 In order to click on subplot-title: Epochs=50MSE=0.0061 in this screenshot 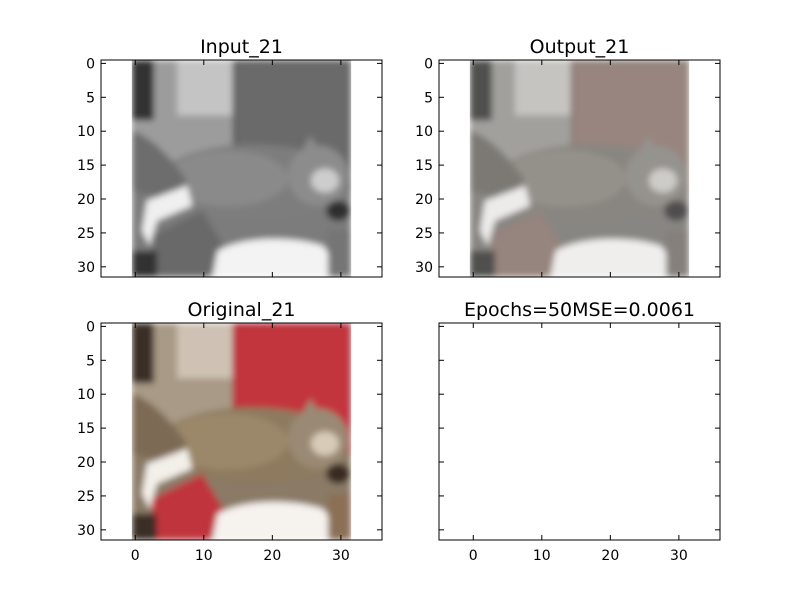, I will do `click(579, 310)`.